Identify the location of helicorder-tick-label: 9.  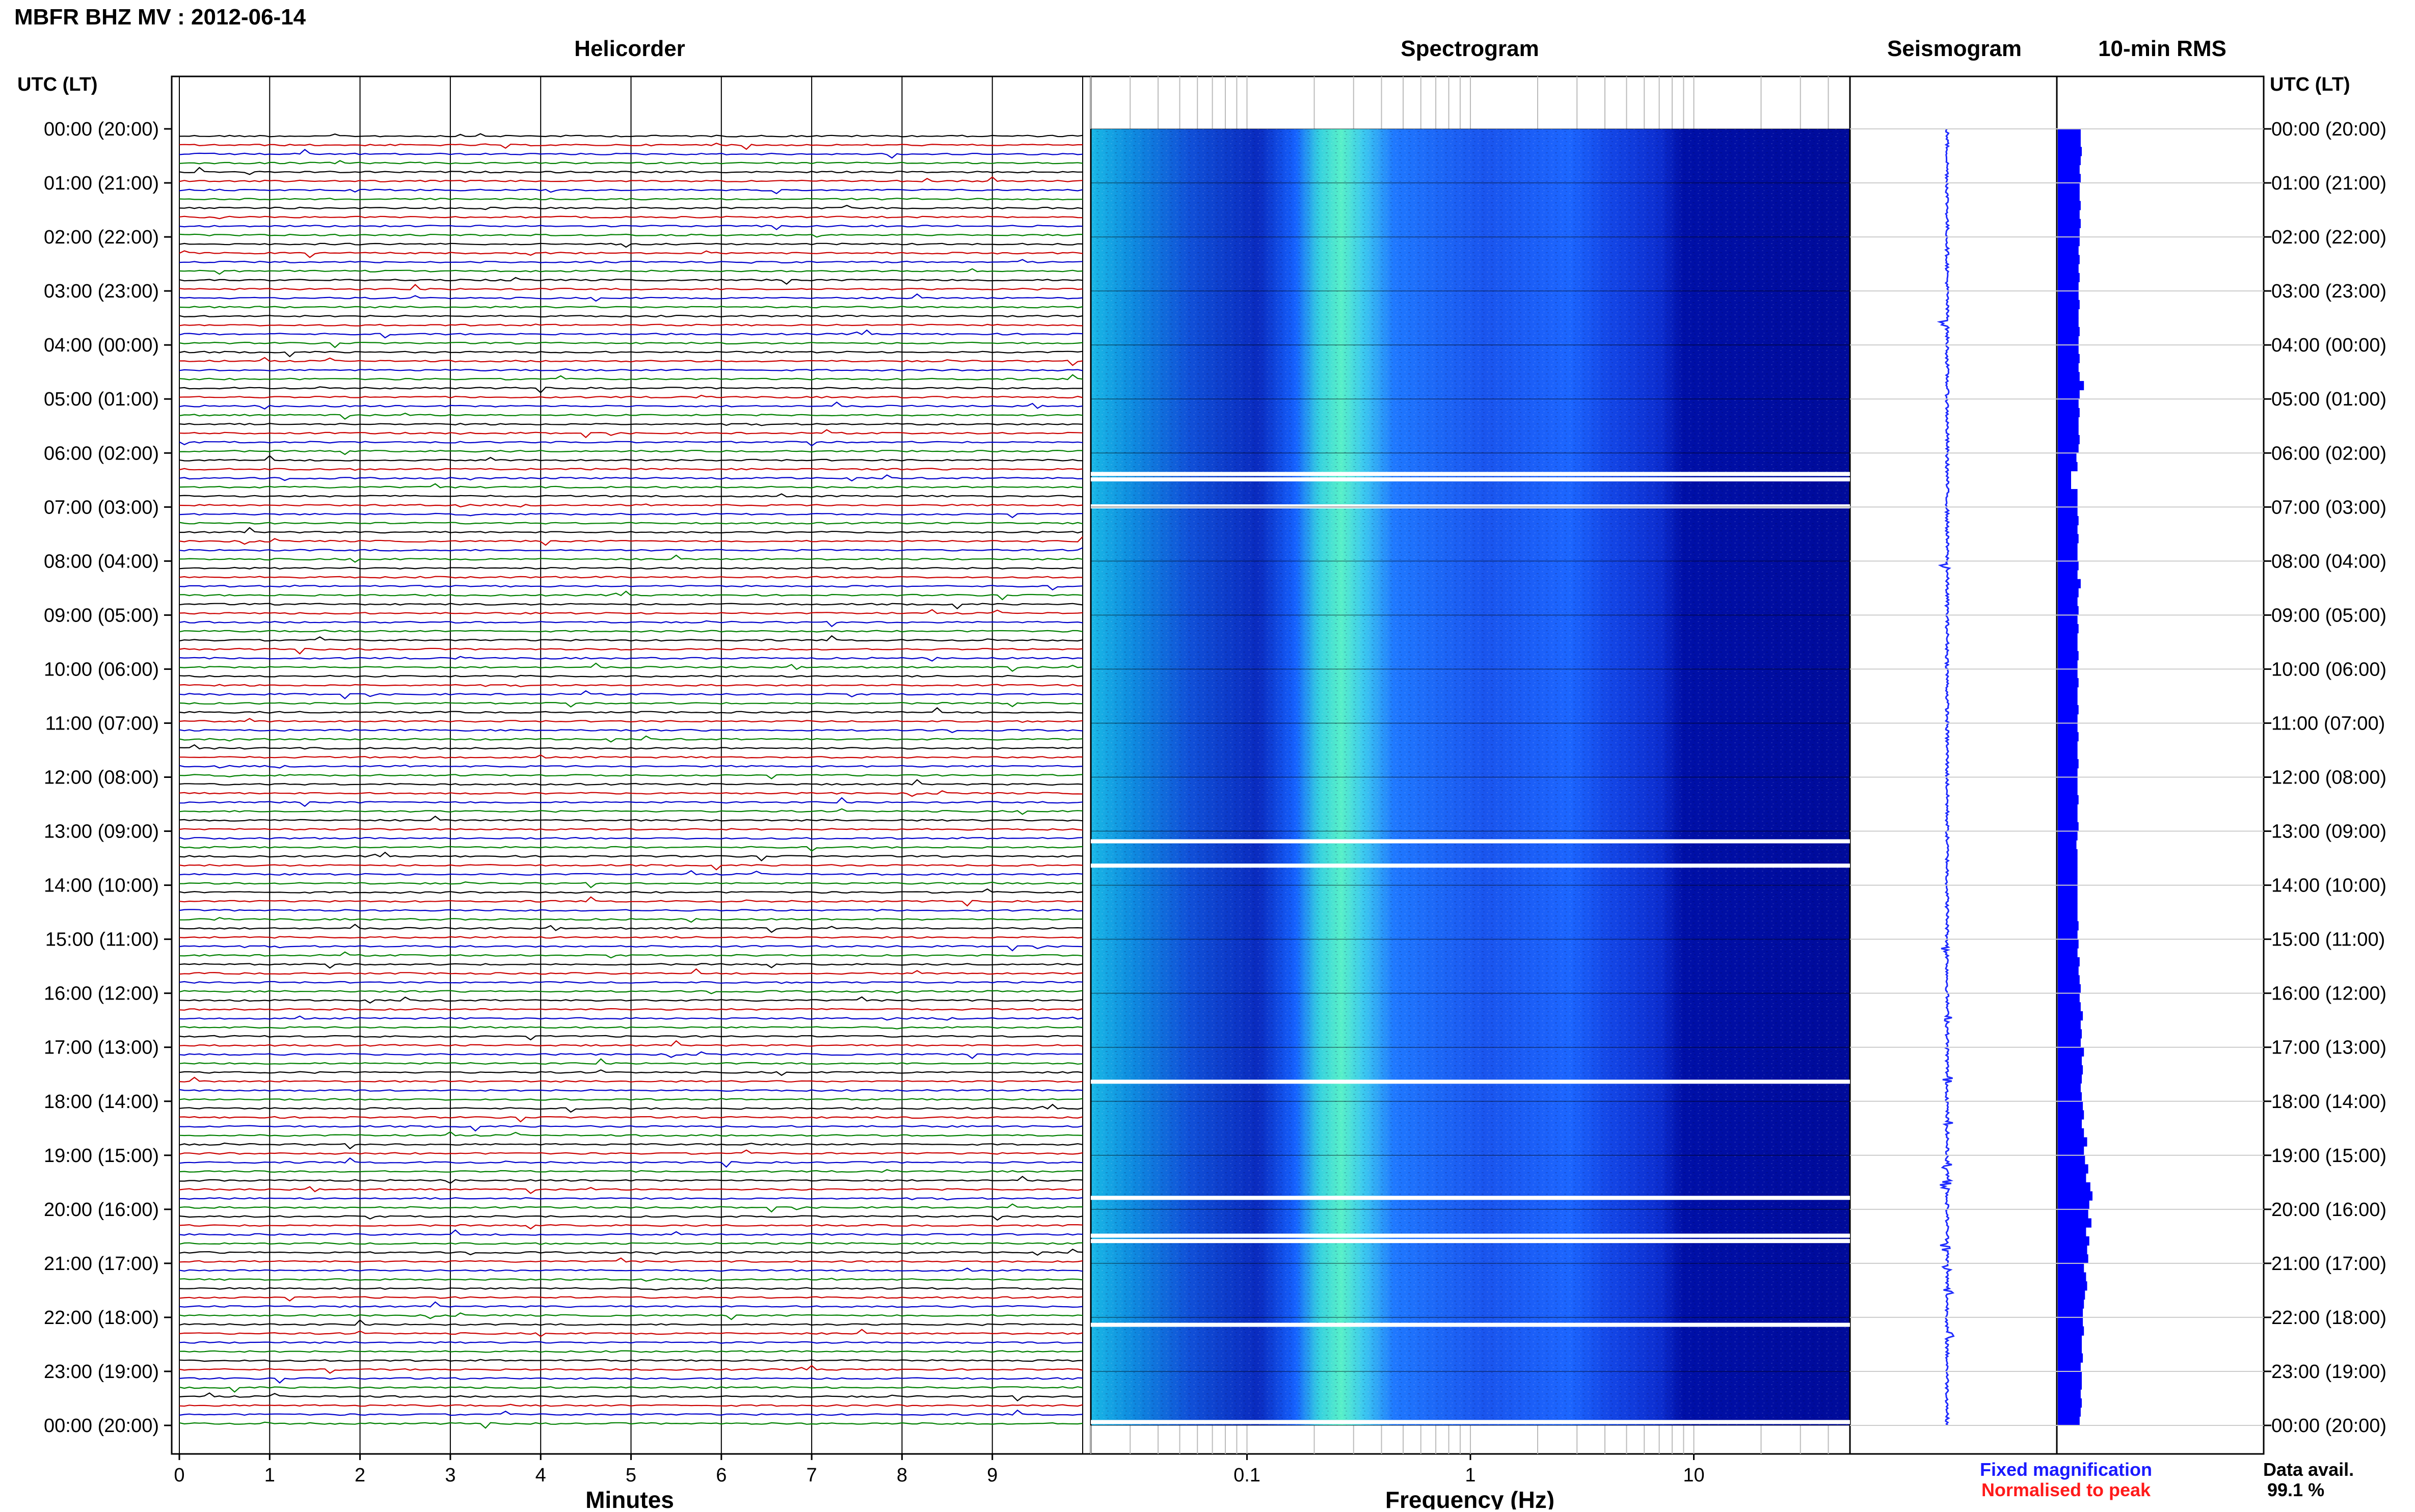
(992, 1475).